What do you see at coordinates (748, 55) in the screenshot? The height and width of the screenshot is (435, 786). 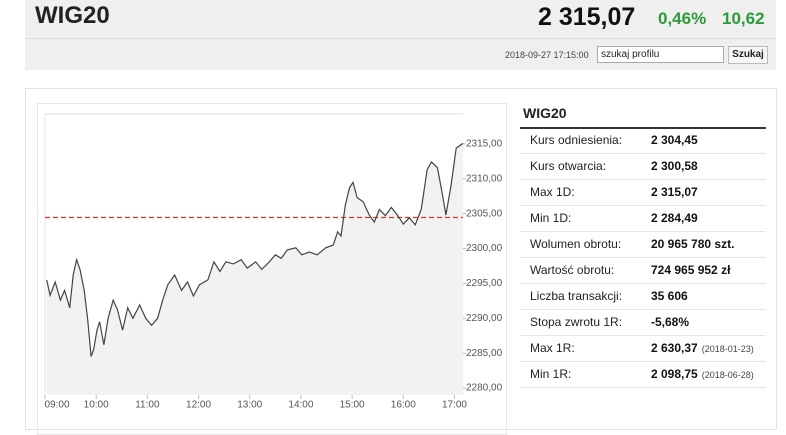 I see `search-button: Szukaj` at bounding box center [748, 55].